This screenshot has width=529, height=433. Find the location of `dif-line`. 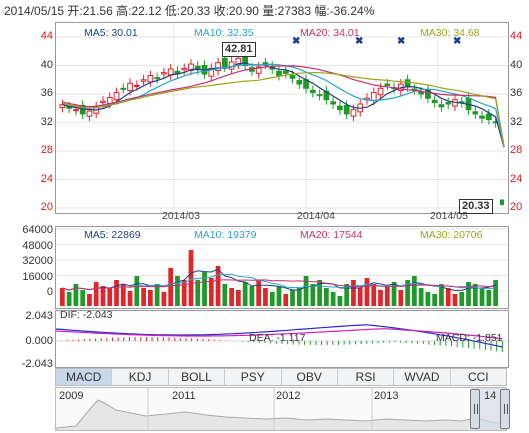

dif-line is located at coordinates (279, 336).